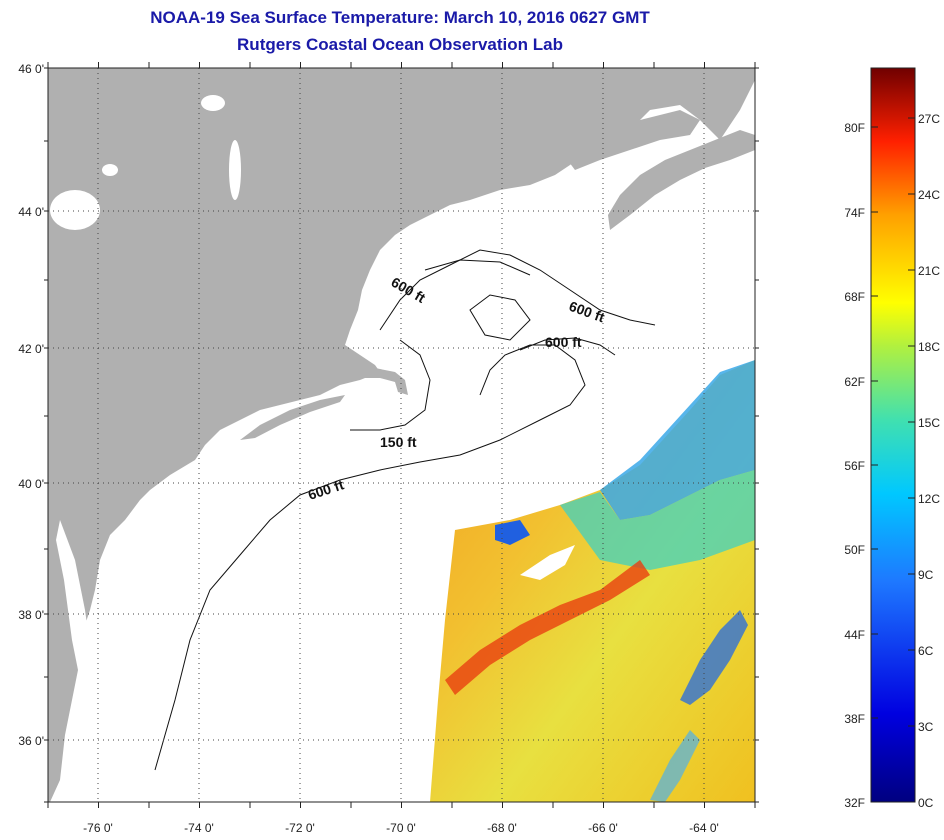 This screenshot has height=840, width=944. What do you see at coordinates (704, 828) in the screenshot?
I see `lon-tick-label: -64 0'` at bounding box center [704, 828].